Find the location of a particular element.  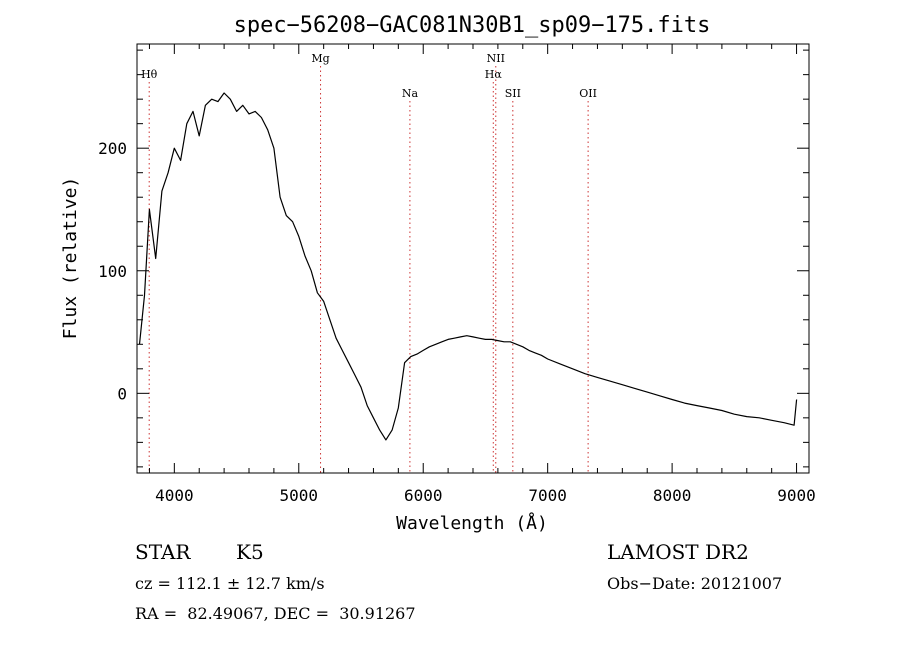

spectral-line-label: Hα is located at coordinates (494, 74).